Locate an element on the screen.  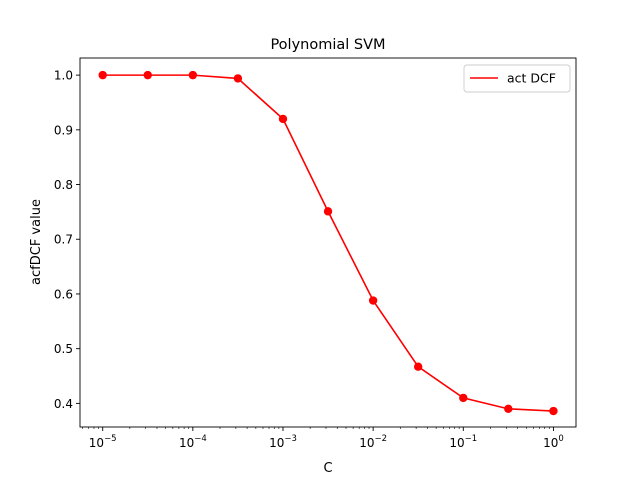
legend-box is located at coordinates (517, 78).